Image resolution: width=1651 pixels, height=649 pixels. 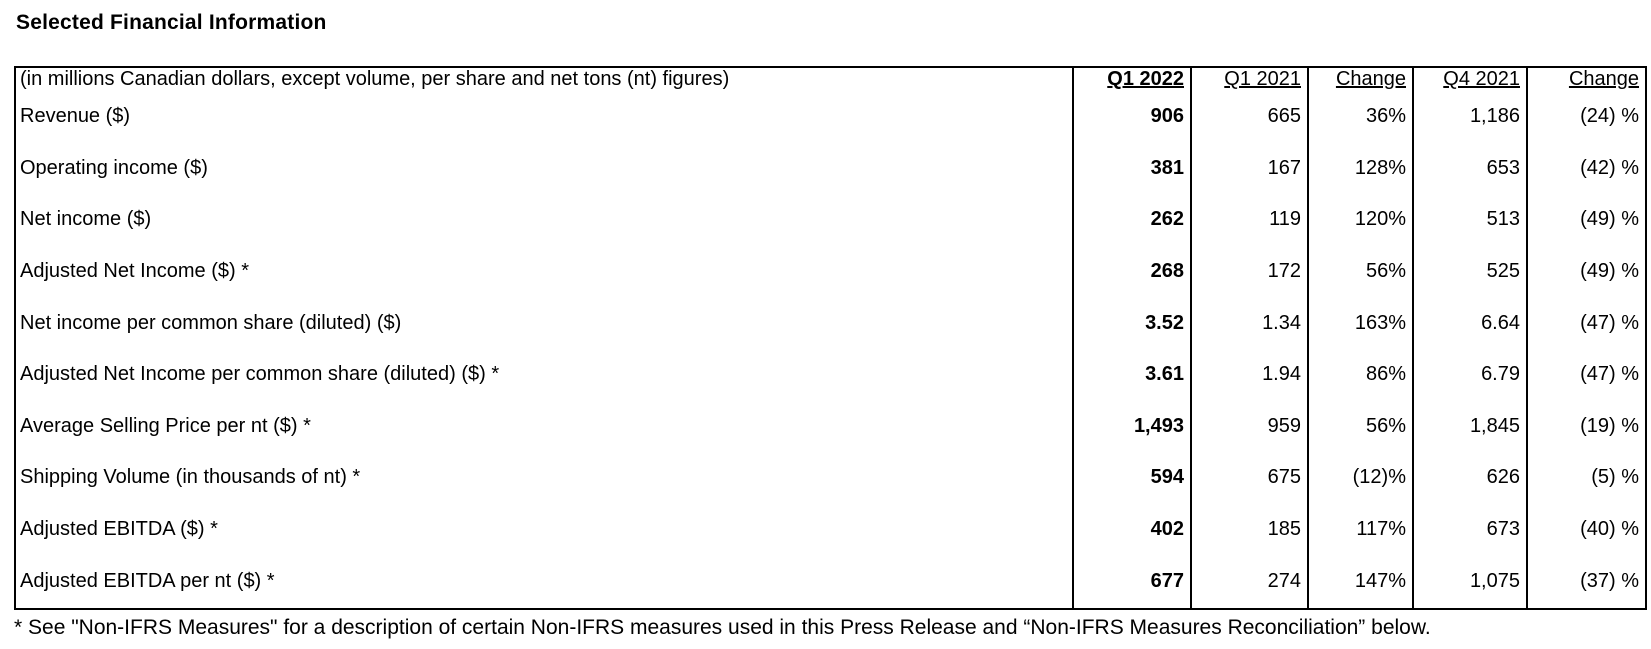 What do you see at coordinates (1469, 374) in the screenshot?
I see `cell-q4-2021: 6.79` at bounding box center [1469, 374].